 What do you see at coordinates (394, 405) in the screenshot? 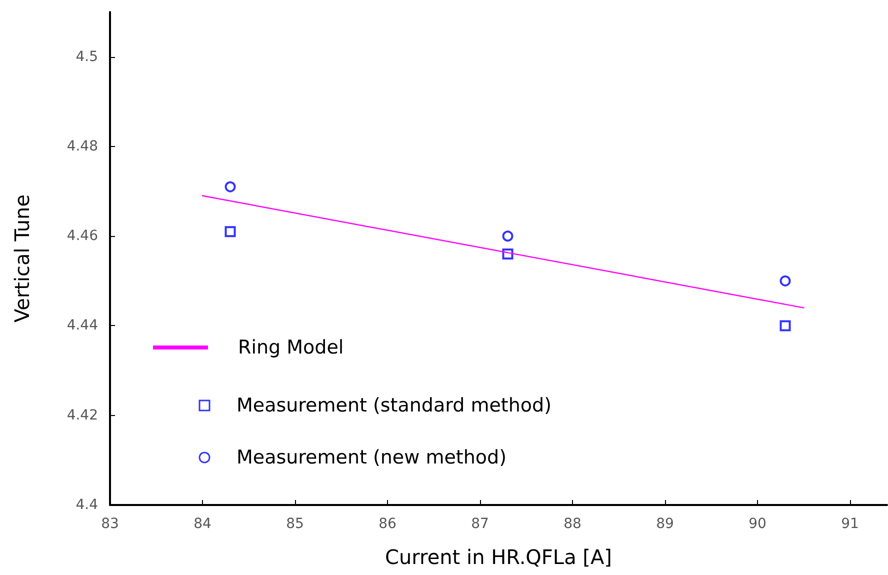
I see `legend-label: Measurement (standard method)` at bounding box center [394, 405].